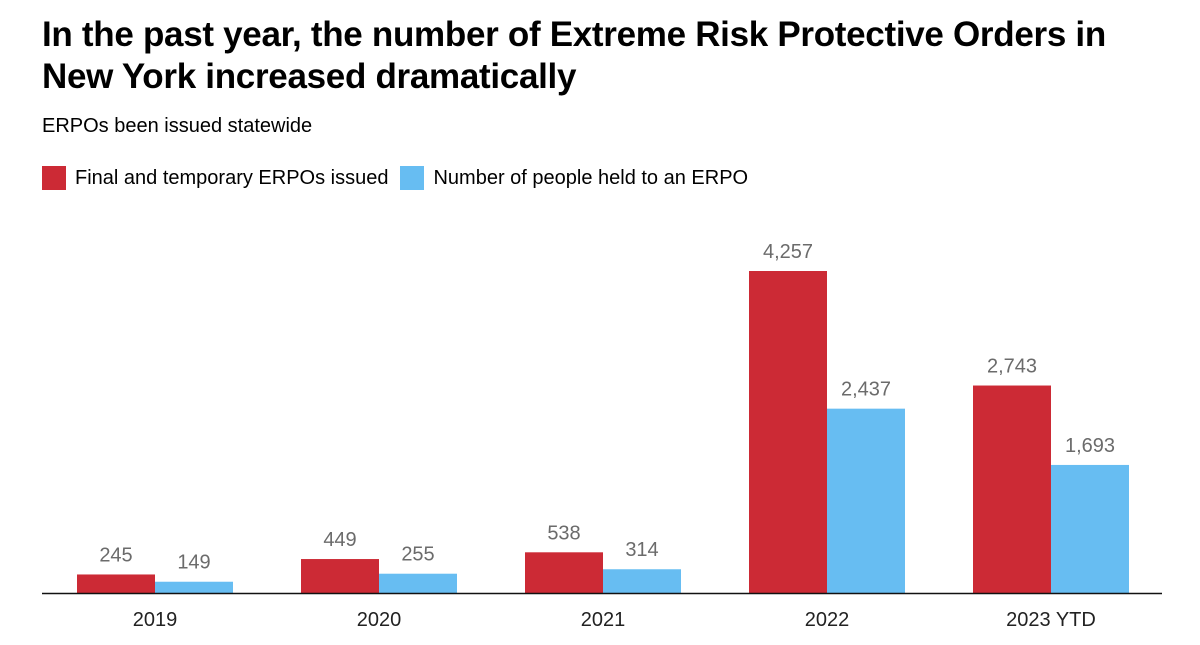 The height and width of the screenshot is (645, 1200). Describe the element at coordinates (591, 178) in the screenshot. I see `legend-label-people: Number of people held to an ERPO` at that location.